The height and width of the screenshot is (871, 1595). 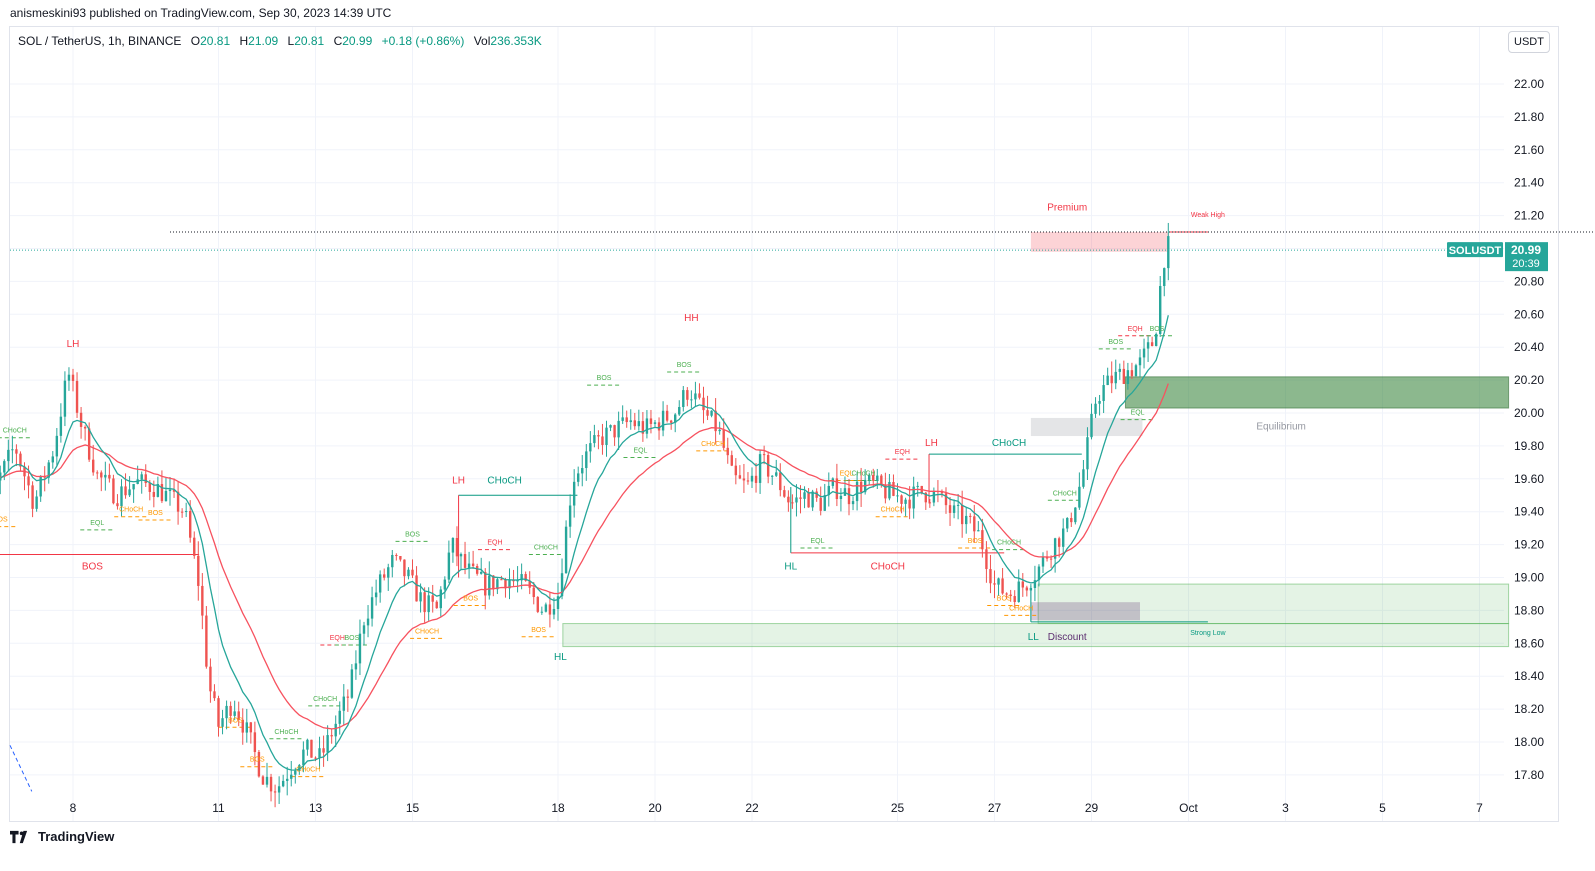 I want to click on x-tick-label: 3, so click(x=1285, y=808).